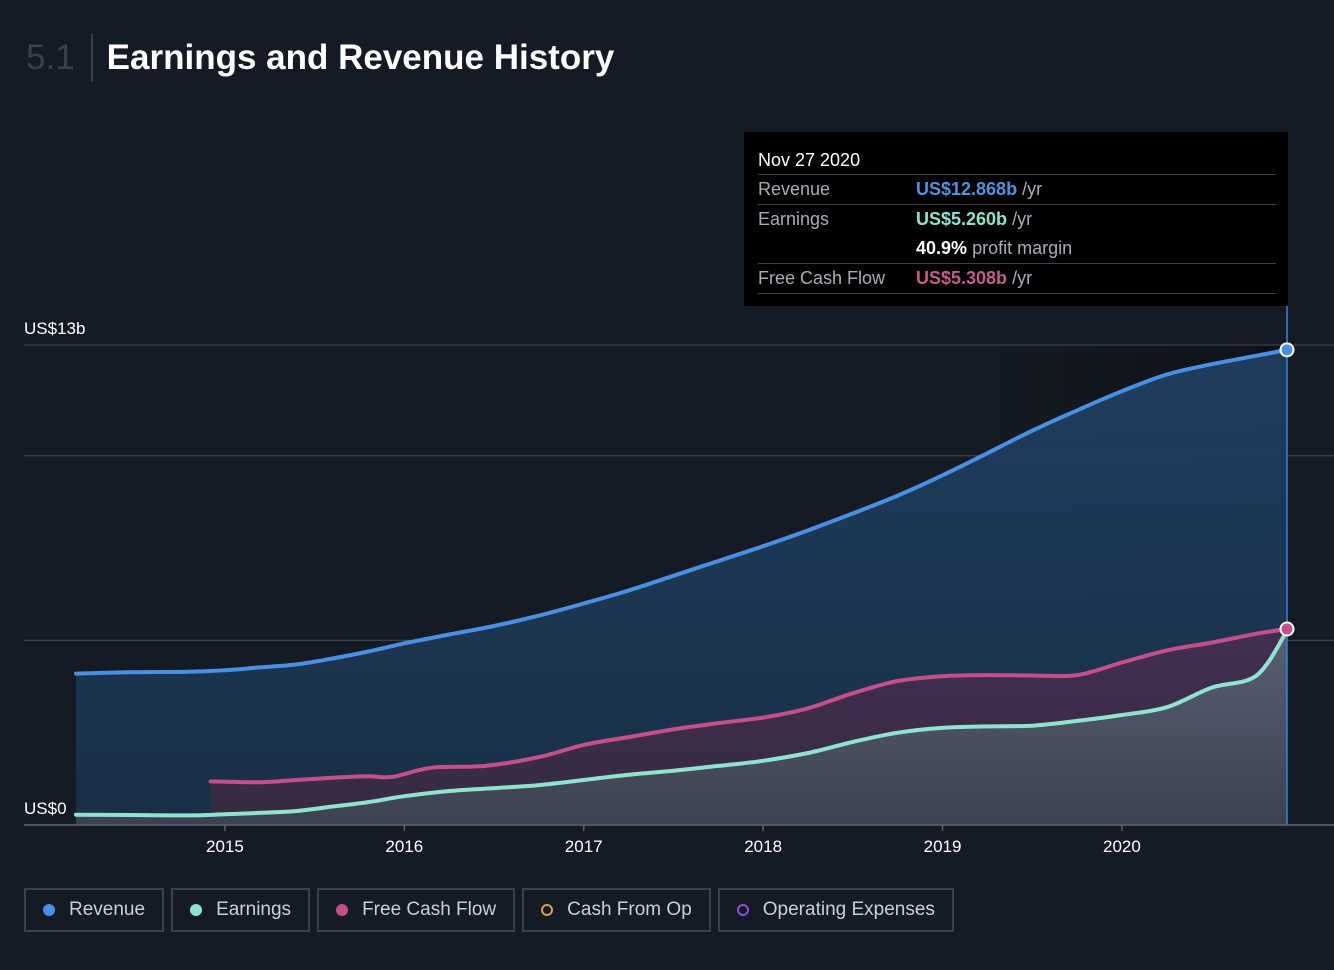  I want to click on tooltip-label: Free Cash Flow, so click(822, 278).